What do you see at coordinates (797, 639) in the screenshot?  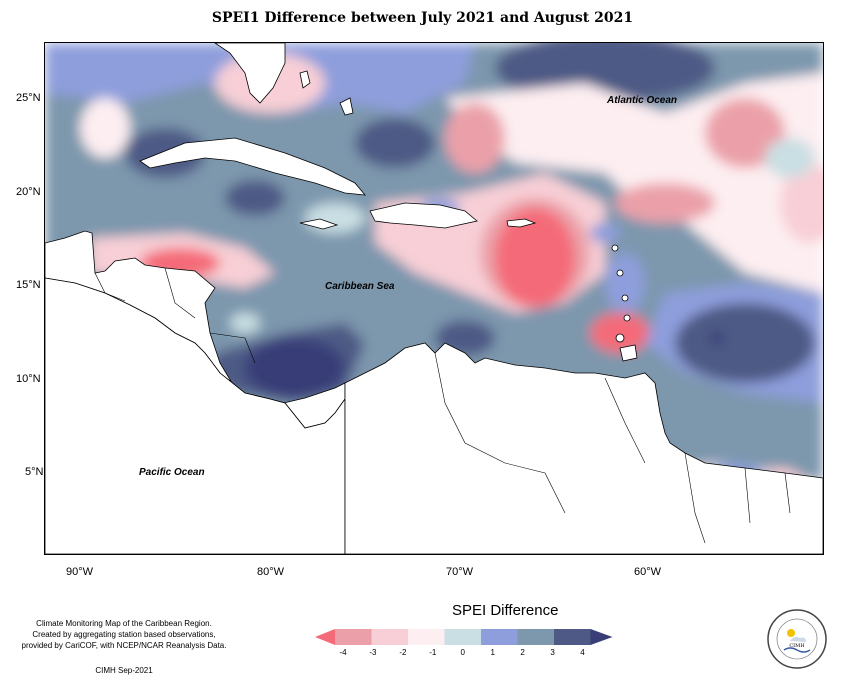 I see `cimh-logo: CIMH` at bounding box center [797, 639].